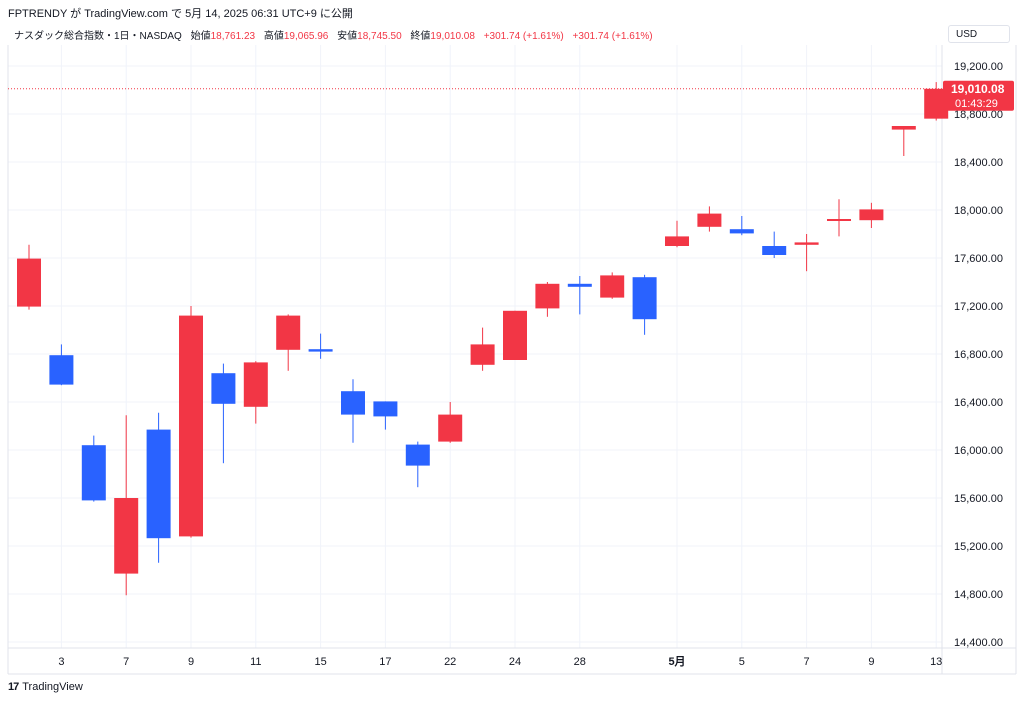 This screenshot has width=1024, height=702. What do you see at coordinates (976, 104) in the screenshot?
I see `price-tag-countdown: 01:43:29` at bounding box center [976, 104].